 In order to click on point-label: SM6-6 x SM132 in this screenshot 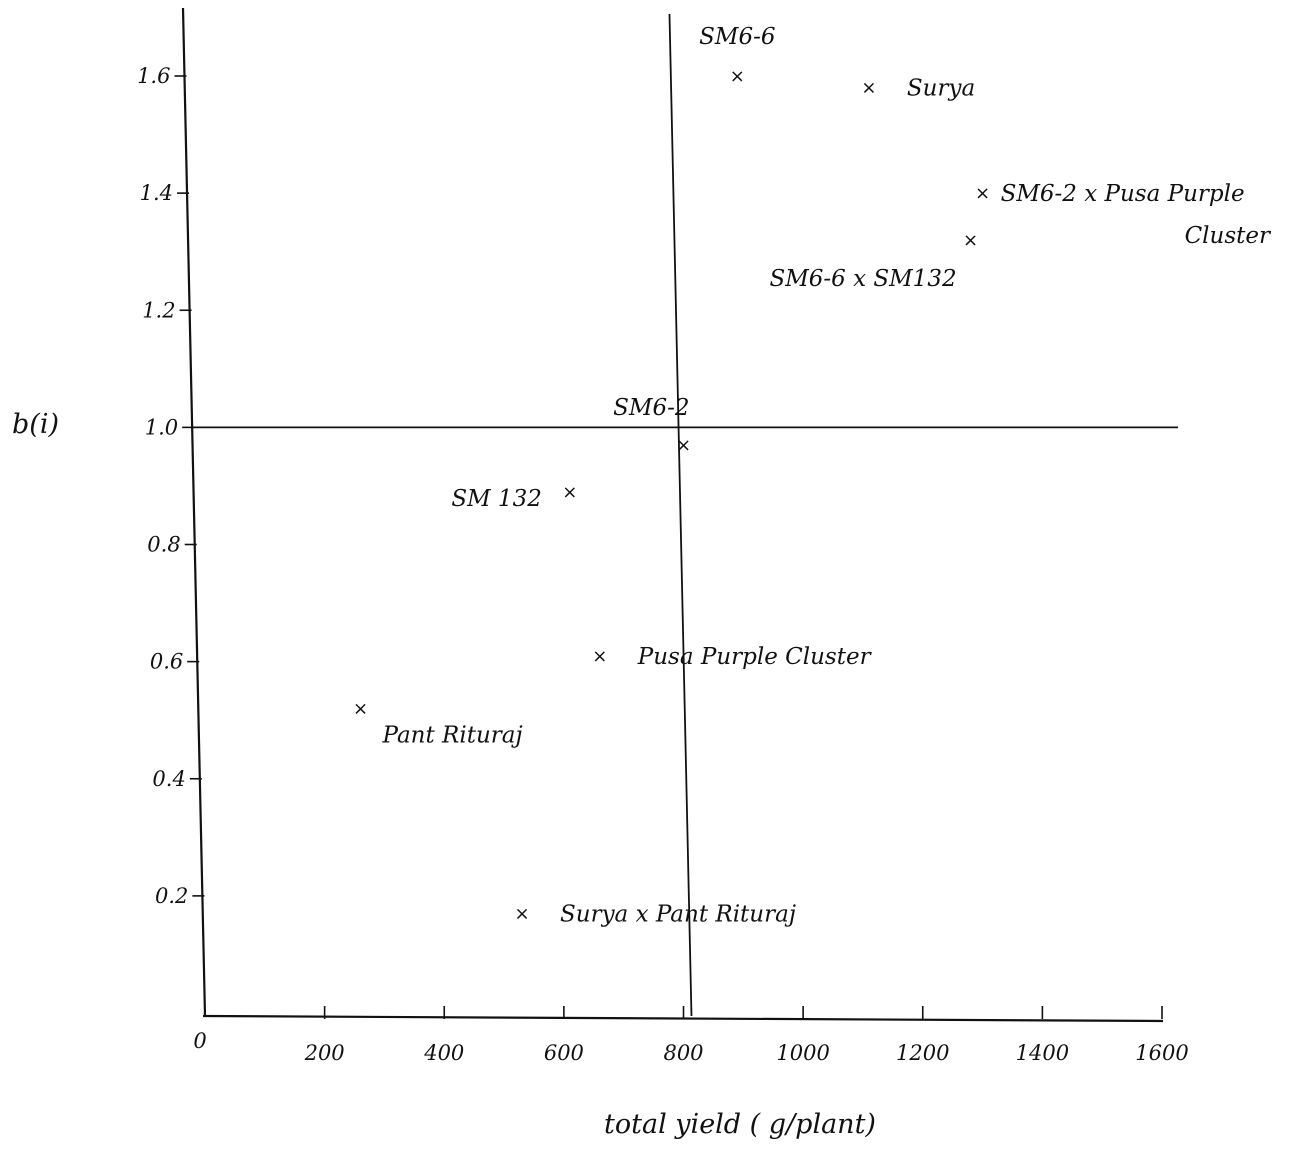, I will do `click(862, 279)`.